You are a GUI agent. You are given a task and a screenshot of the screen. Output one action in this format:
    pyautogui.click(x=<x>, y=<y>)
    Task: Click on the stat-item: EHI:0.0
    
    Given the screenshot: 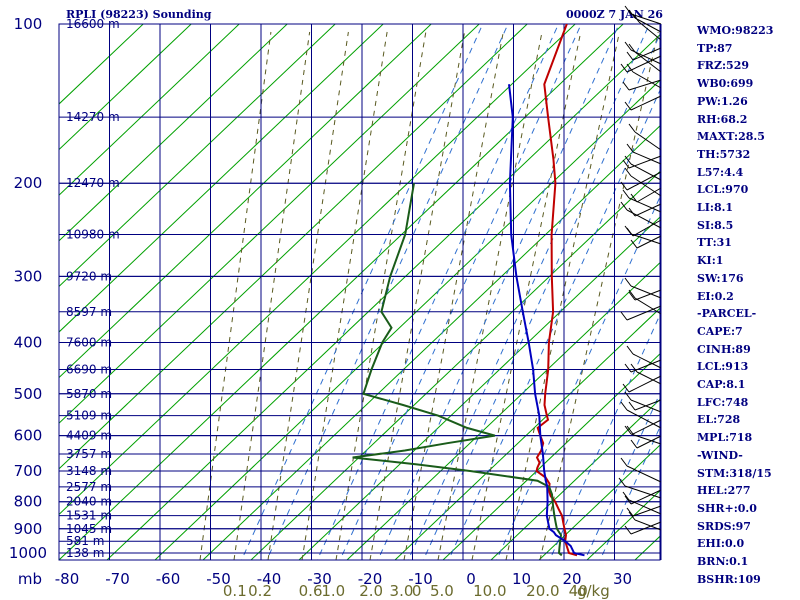 What is the action you would take?
    pyautogui.click(x=721, y=544)
    